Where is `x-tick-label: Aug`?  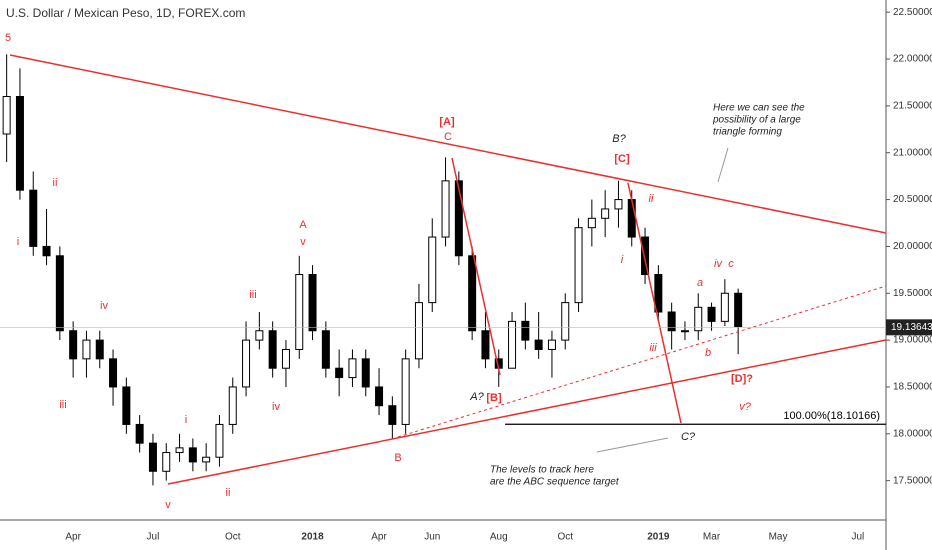 x-tick-label: Aug is located at coordinates (499, 537).